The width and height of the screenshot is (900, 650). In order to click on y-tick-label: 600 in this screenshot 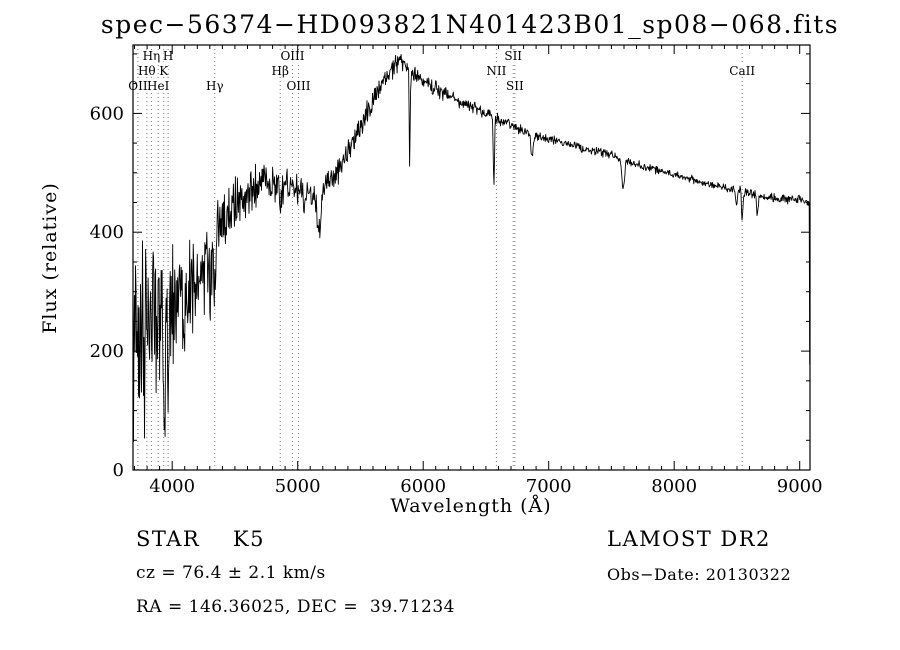, I will do `click(107, 113)`.